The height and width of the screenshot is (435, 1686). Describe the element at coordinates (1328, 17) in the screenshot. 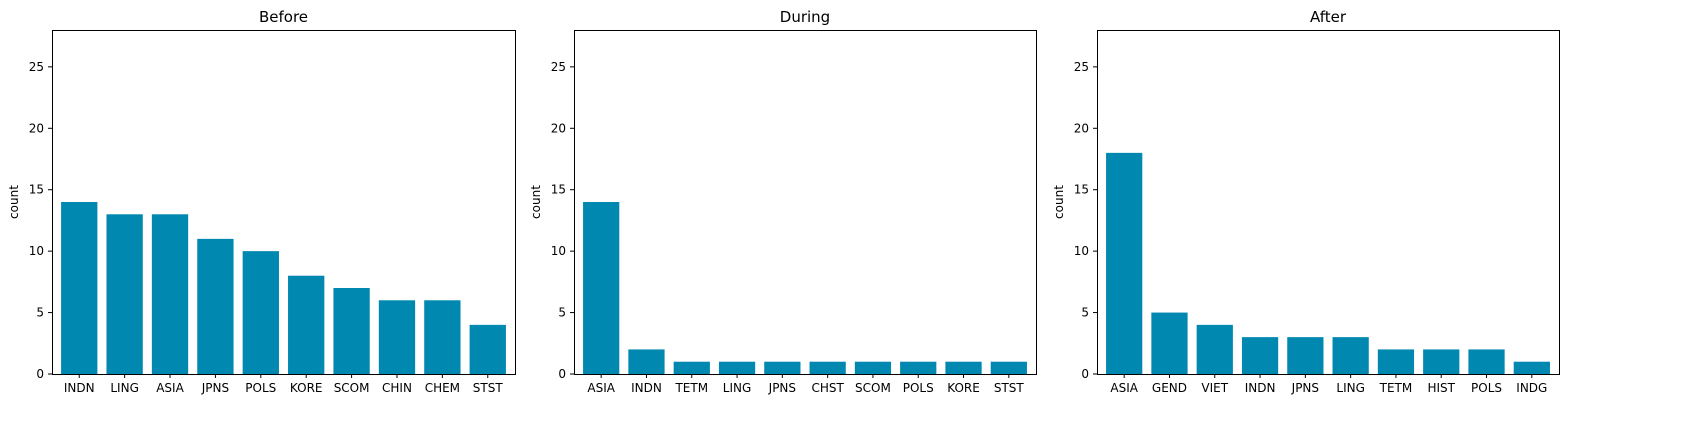

I see `chart-title: After` at that location.